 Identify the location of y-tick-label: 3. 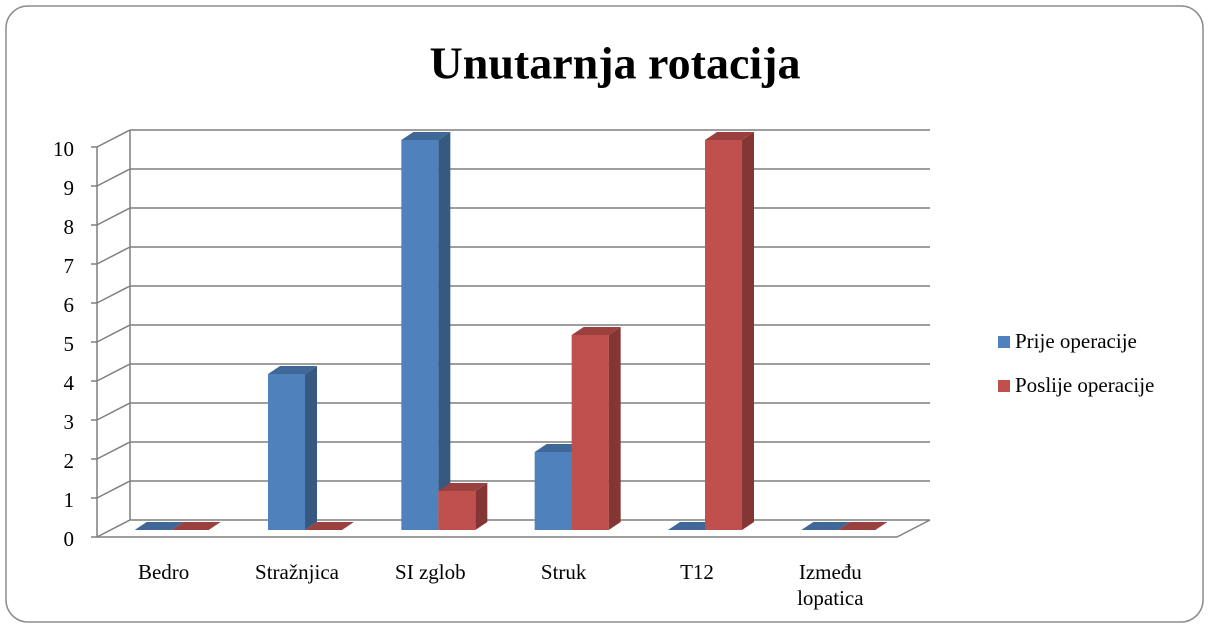
(69, 422).